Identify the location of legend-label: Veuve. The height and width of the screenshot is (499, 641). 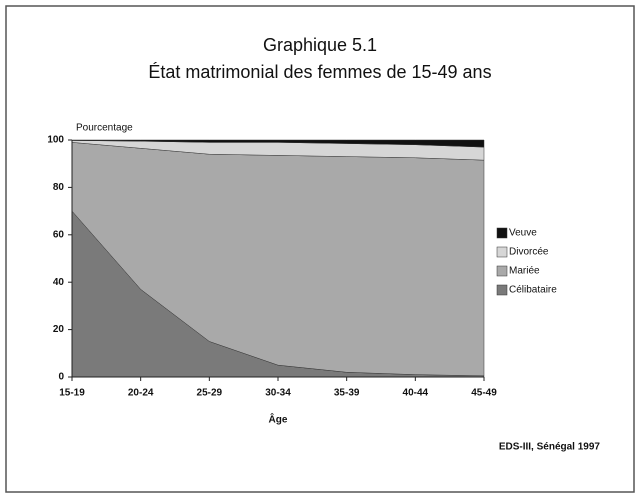
(523, 233).